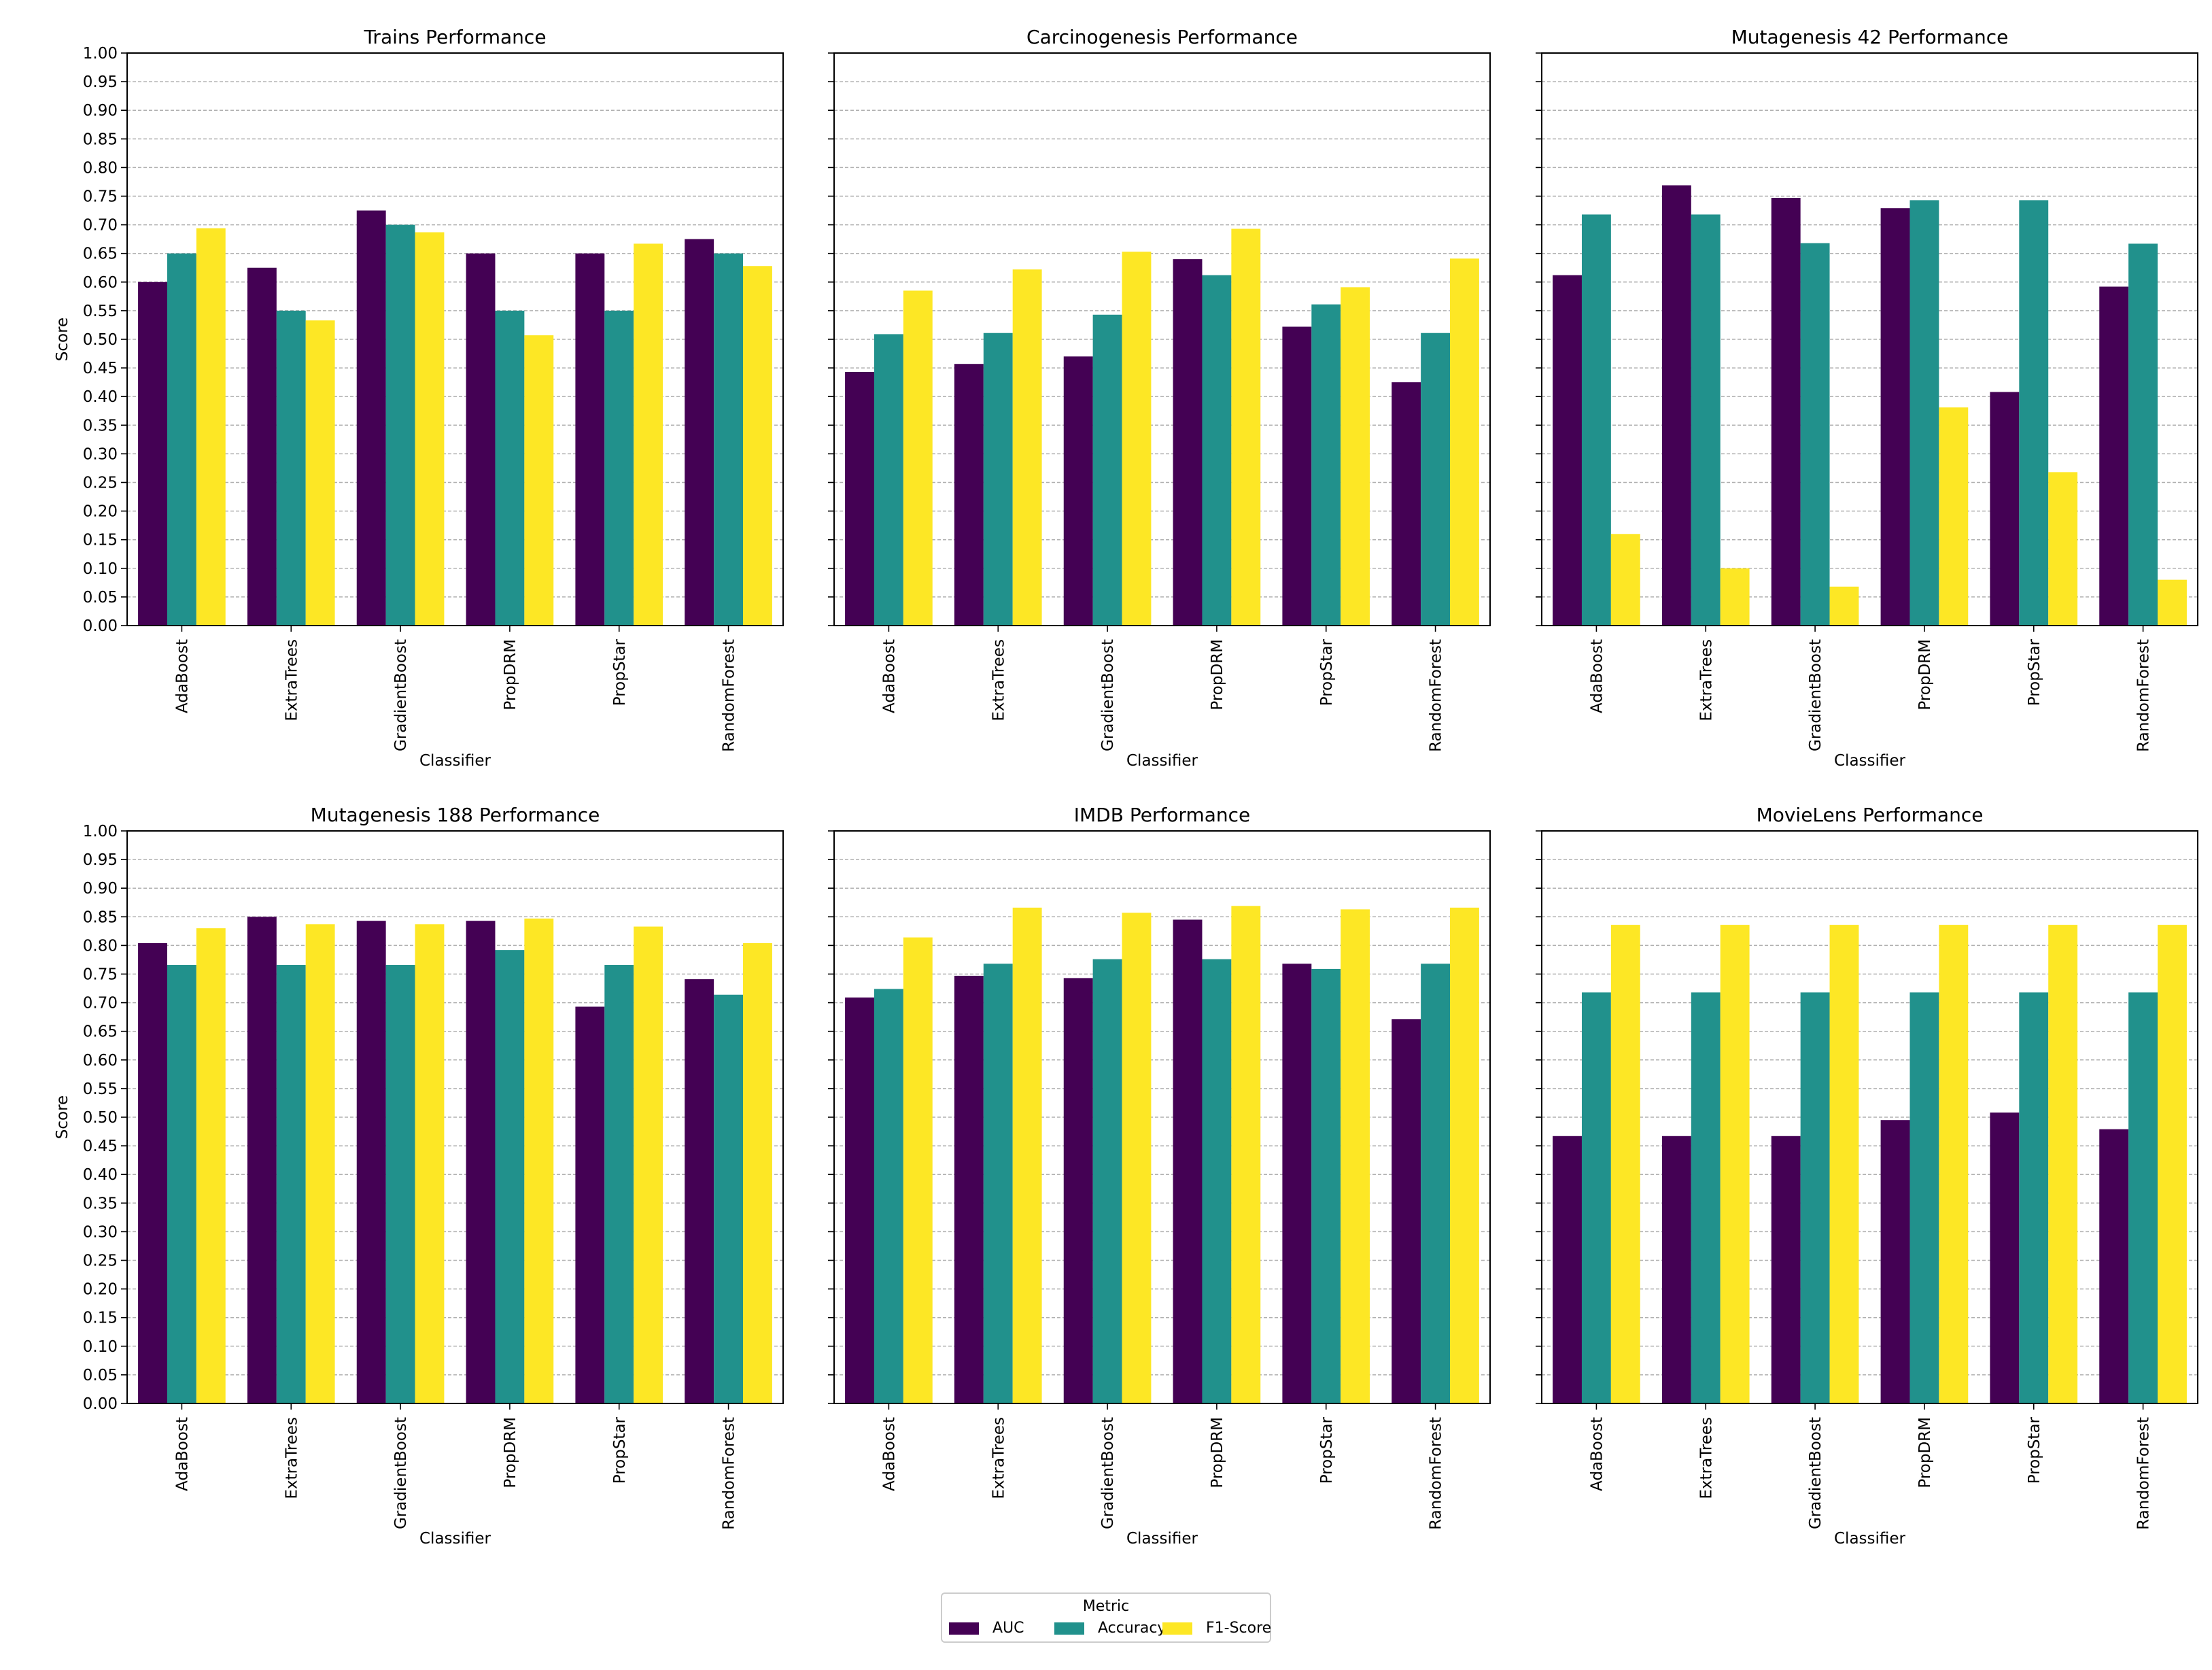  I want to click on y-tick-label: 0.40, so click(100, 1175).